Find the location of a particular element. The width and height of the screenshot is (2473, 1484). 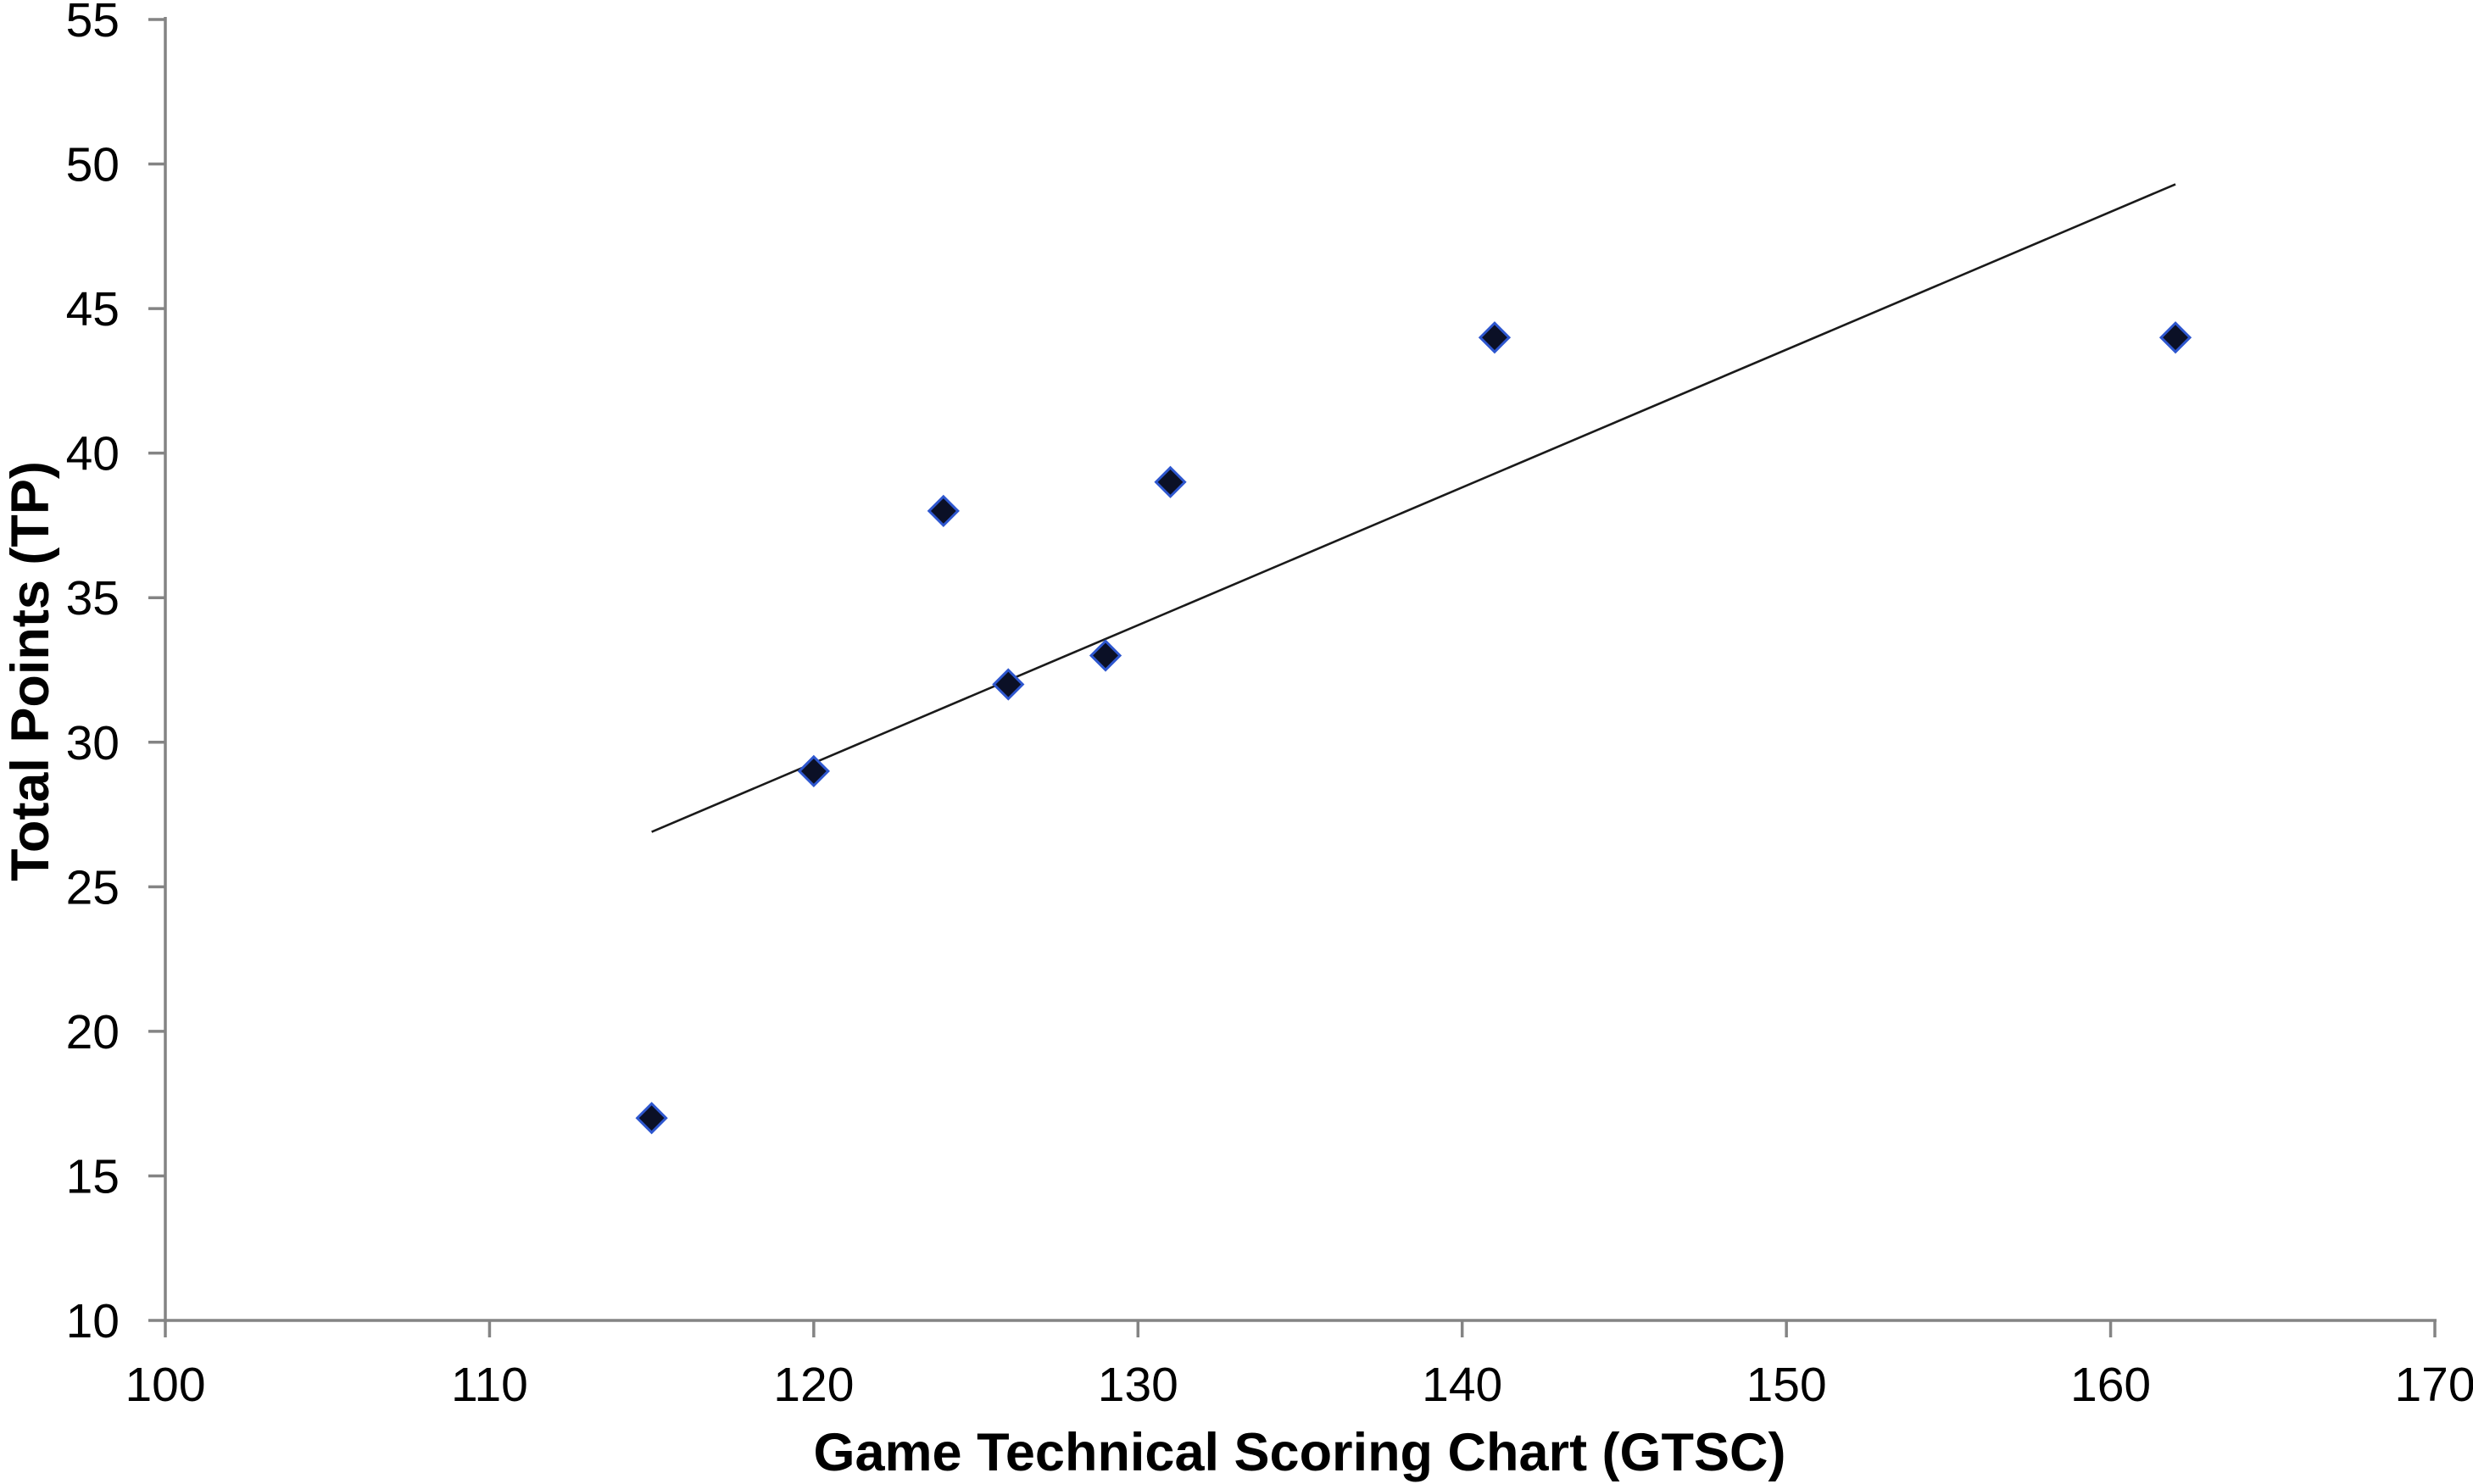

x-axis-tick-label: 170 is located at coordinates (2433, 1385).